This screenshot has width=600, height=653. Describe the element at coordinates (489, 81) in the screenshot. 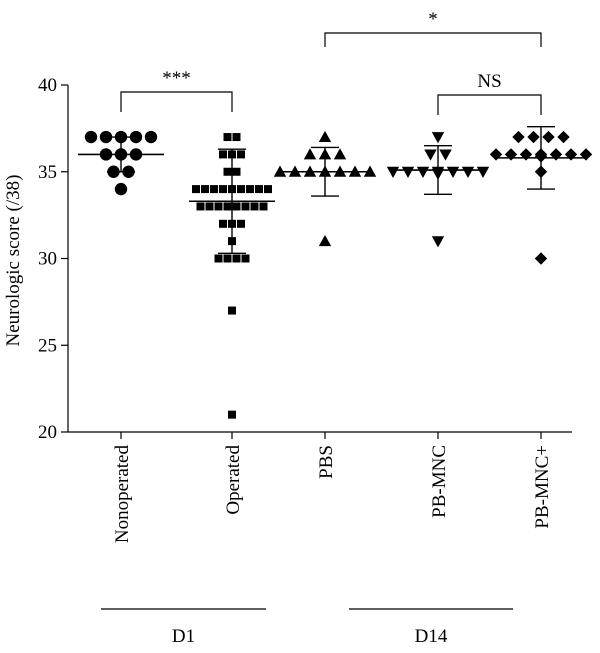

I see `significance-label: NS` at that location.